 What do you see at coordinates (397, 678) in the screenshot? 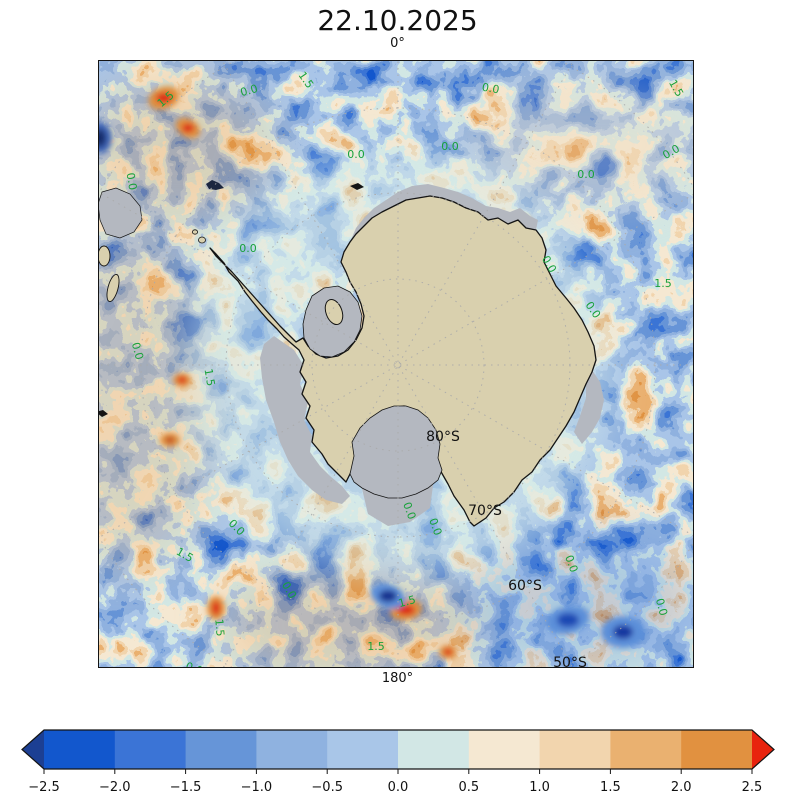
I see `meridian-label-180: 180°` at bounding box center [397, 678].